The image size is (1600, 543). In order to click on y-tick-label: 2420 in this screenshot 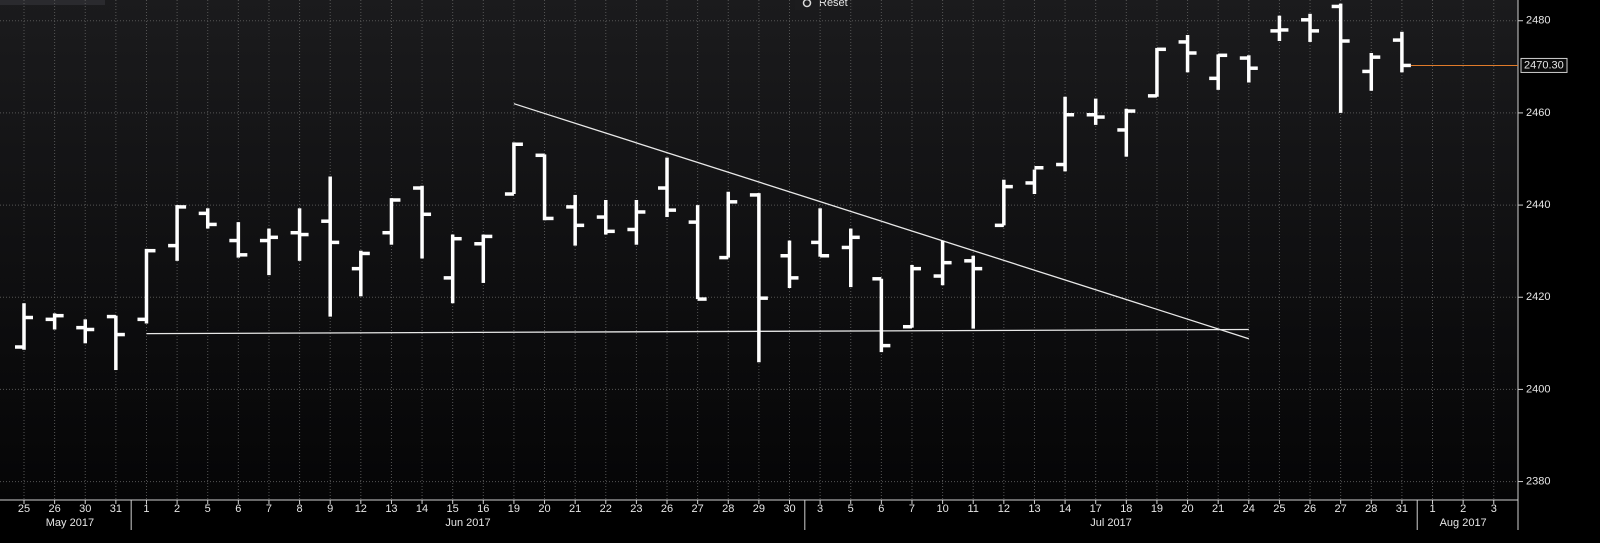, I will do `click(1538, 297)`.